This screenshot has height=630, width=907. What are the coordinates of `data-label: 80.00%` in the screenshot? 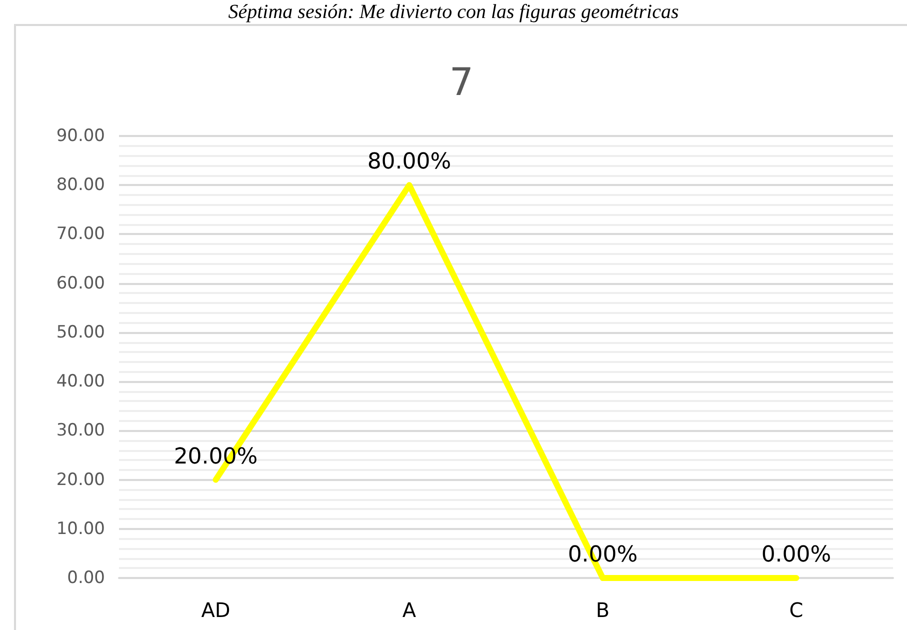 It's located at (409, 162).